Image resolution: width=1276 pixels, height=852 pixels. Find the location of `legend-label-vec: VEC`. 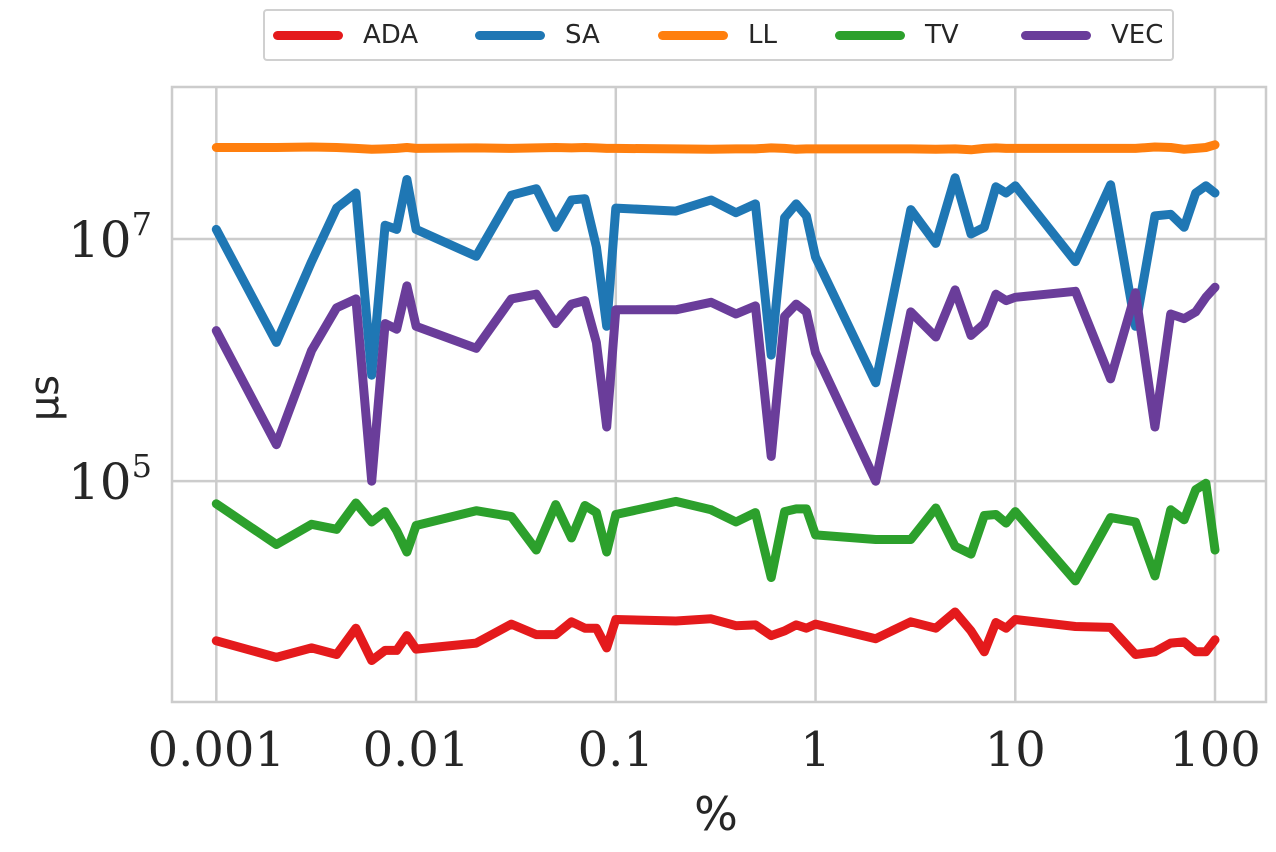

legend-label-vec: VEC is located at coordinates (1137, 35).